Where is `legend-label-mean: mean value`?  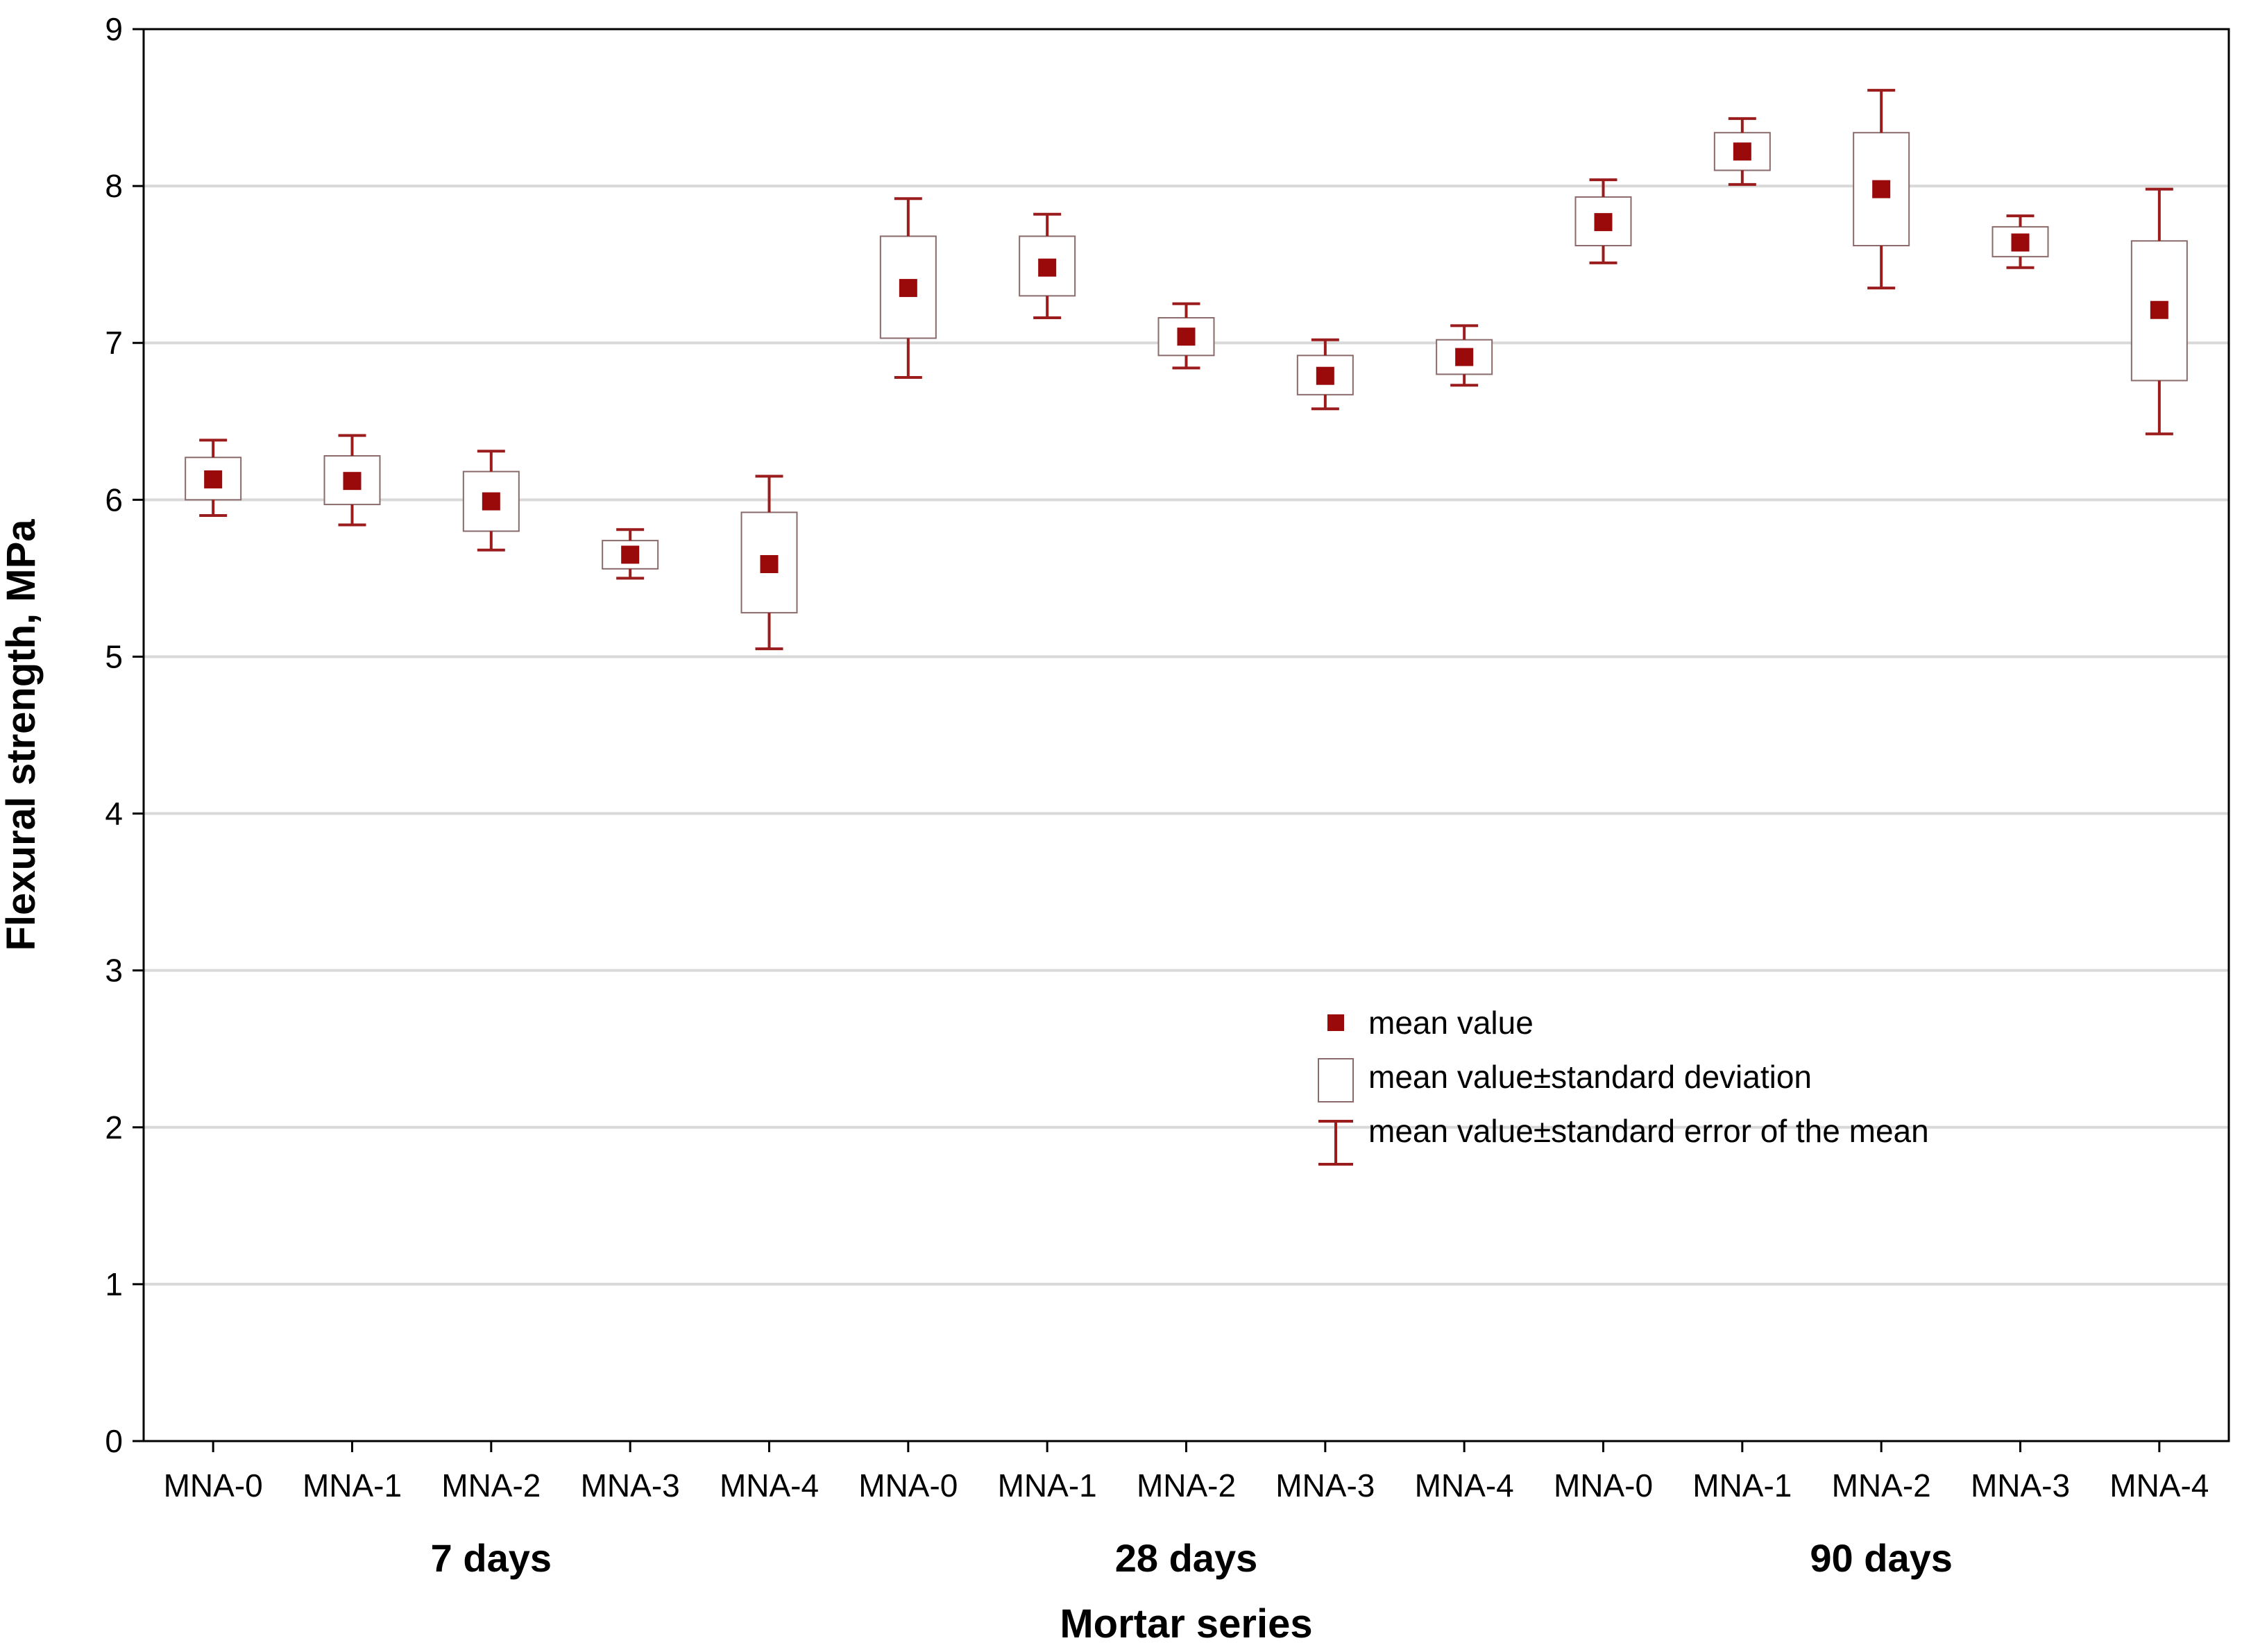
legend-label-mean: mean value is located at coordinates (1451, 1023).